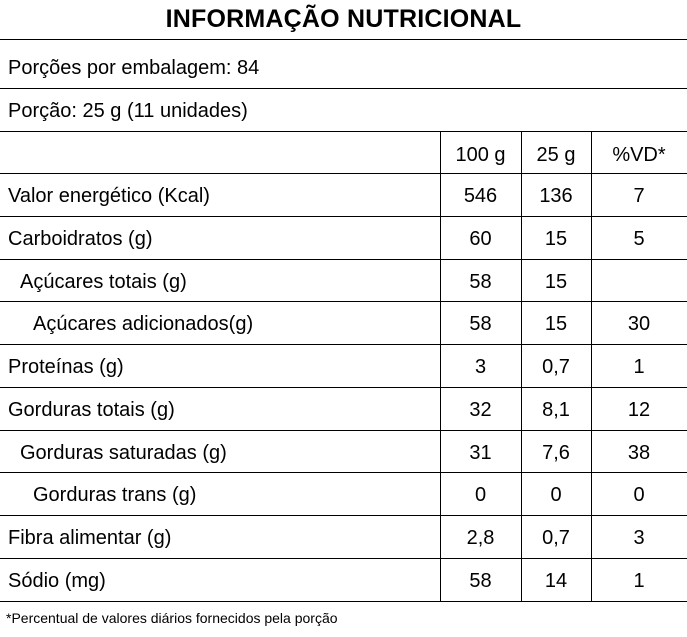 The image size is (687, 637). What do you see at coordinates (343, 367) in the screenshot?
I see `table-row: Proteínas (g) 3 0,7 1` at bounding box center [343, 367].